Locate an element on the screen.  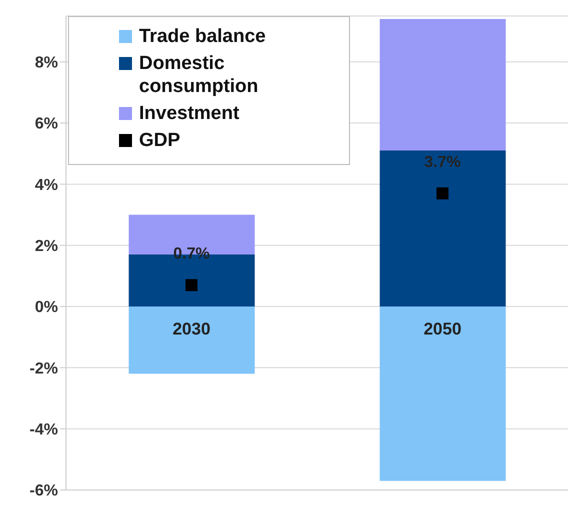
y-tick-label: 2% is located at coordinates (46, 247).